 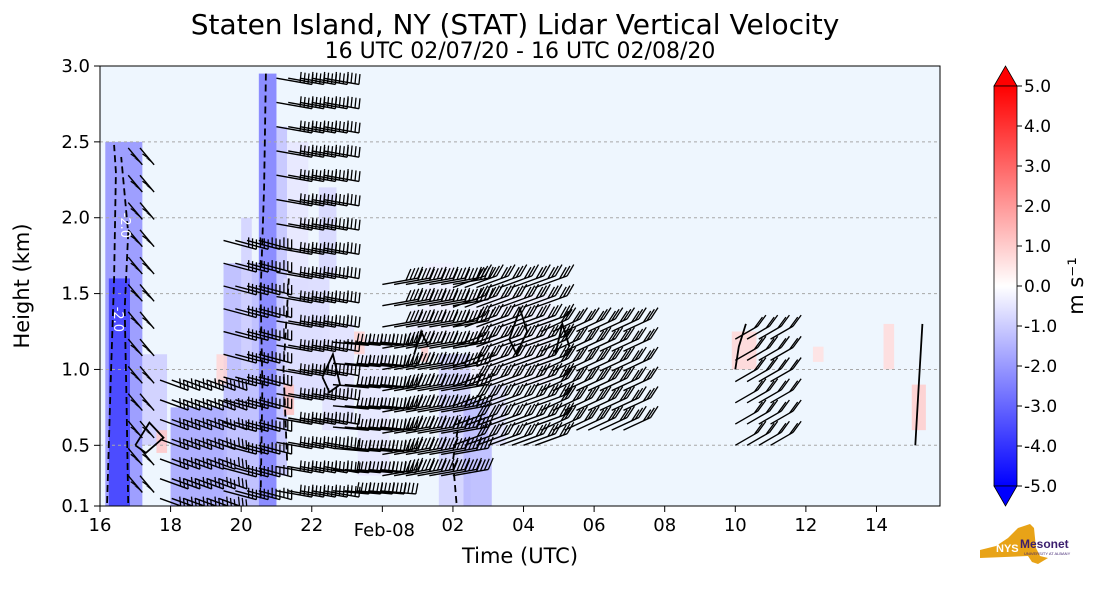 I want to click on colorbar-tick-label: -1.0, so click(x=1040, y=327).